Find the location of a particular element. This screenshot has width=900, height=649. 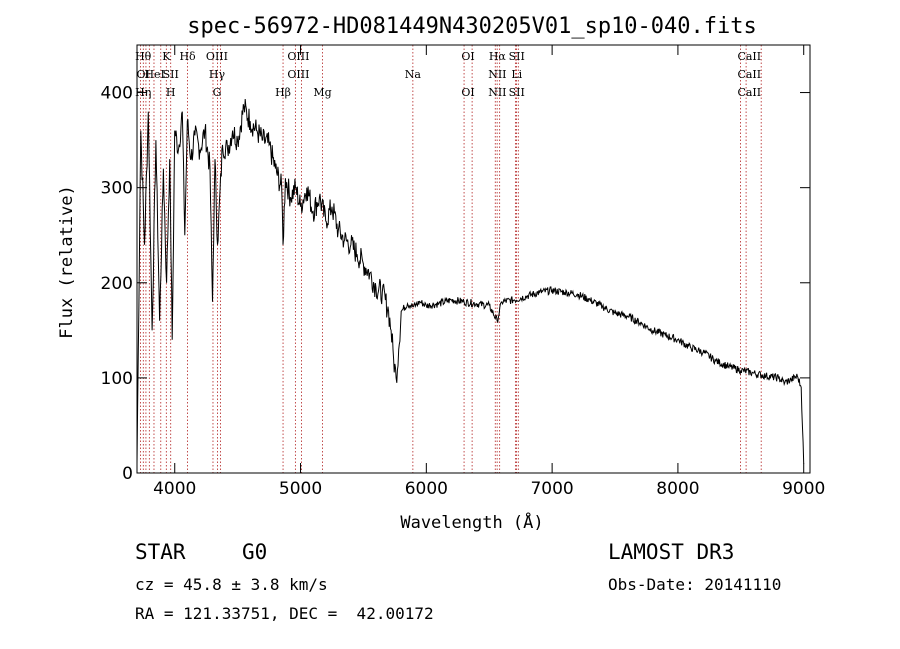

x-tick-label: 9000 is located at coordinates (803, 489).